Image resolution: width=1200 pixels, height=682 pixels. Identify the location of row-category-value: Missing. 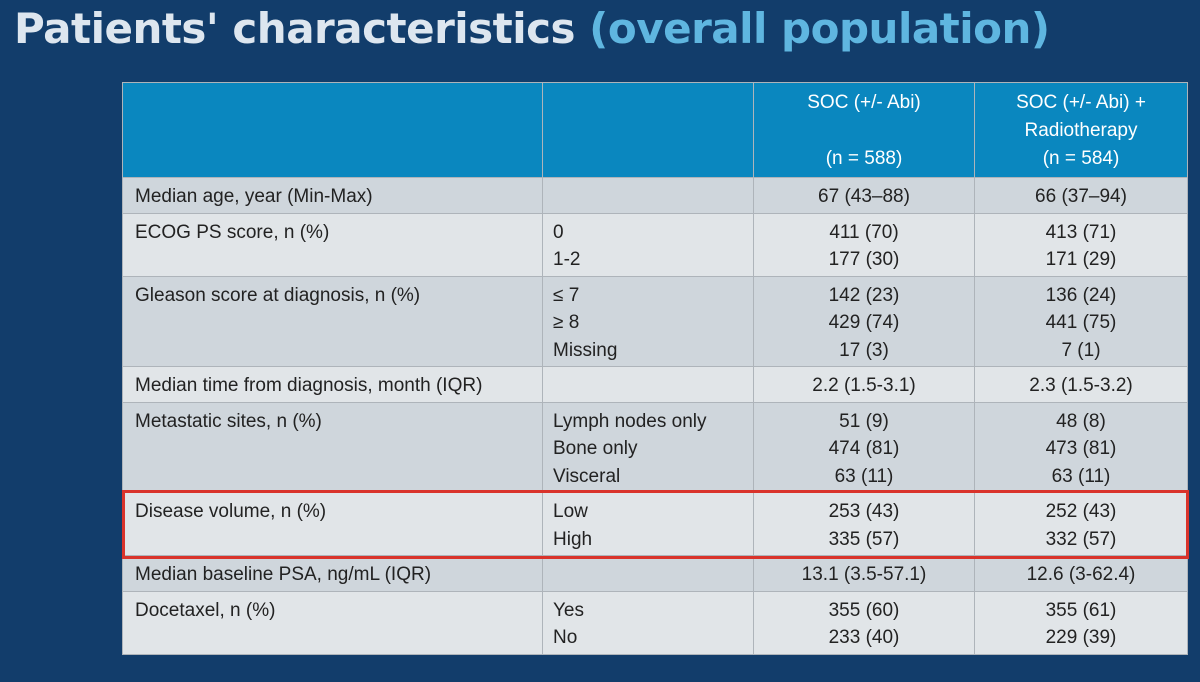
(585, 350).